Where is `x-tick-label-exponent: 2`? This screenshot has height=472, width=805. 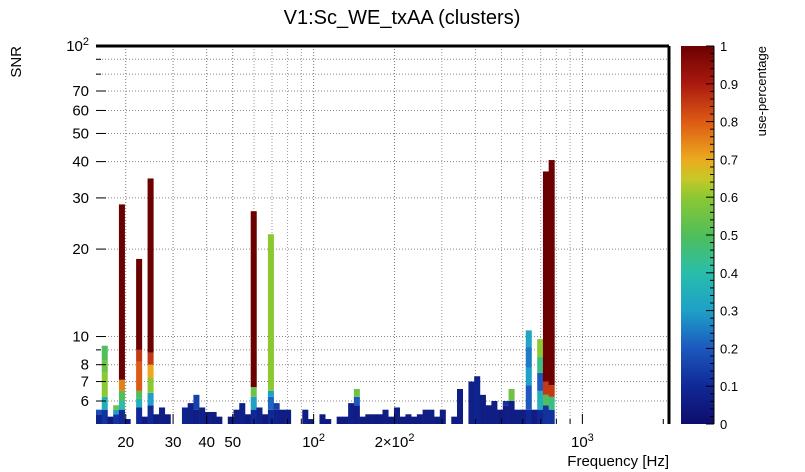 x-tick-label-exponent: 2 is located at coordinates (411, 438).